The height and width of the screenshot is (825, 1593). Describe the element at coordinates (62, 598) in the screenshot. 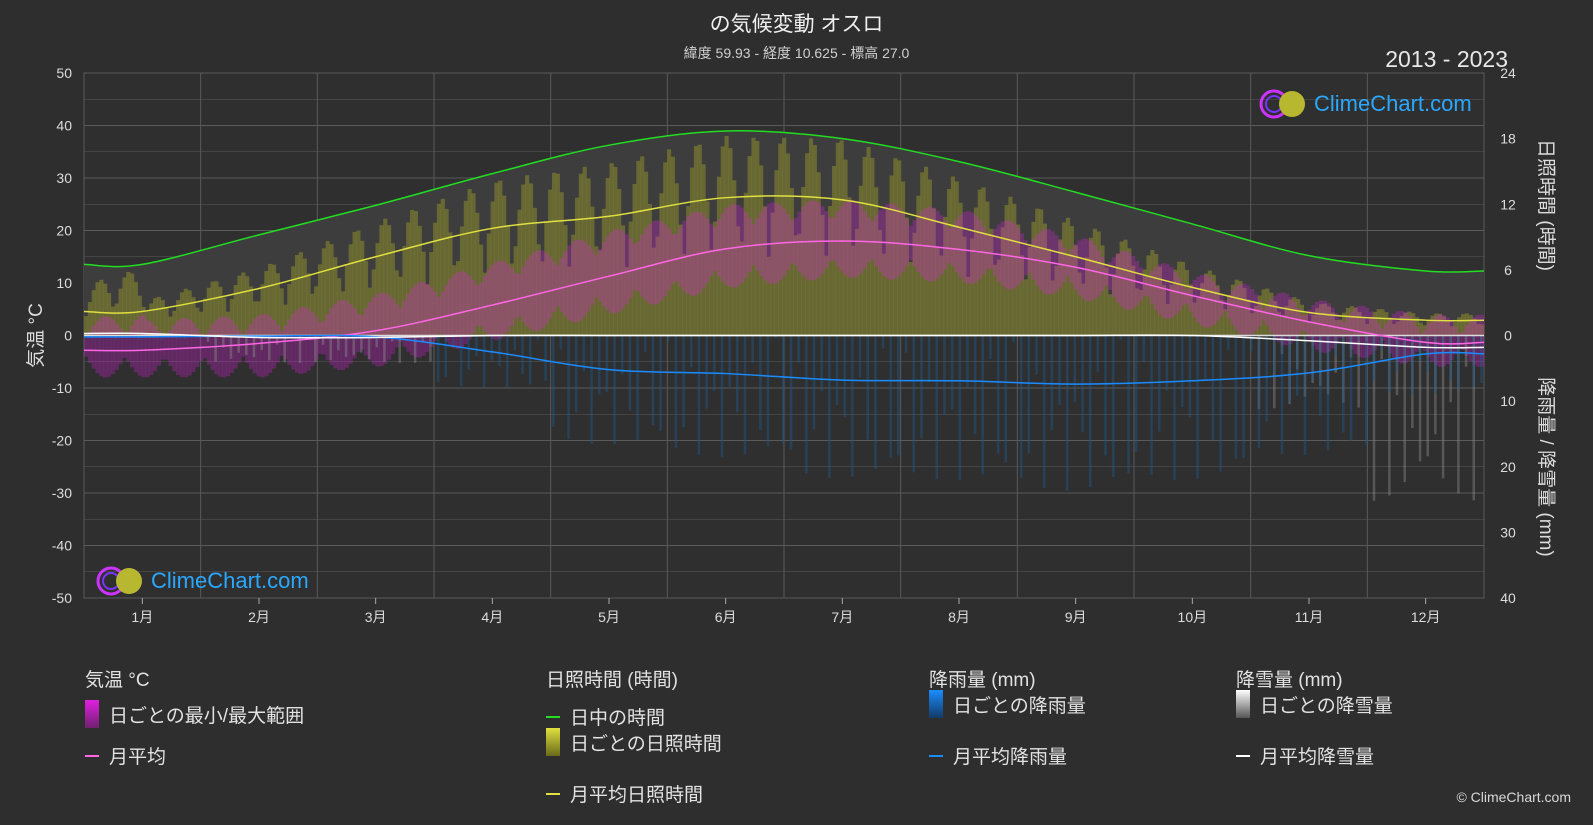

I see `y-tick-label: -50` at that location.